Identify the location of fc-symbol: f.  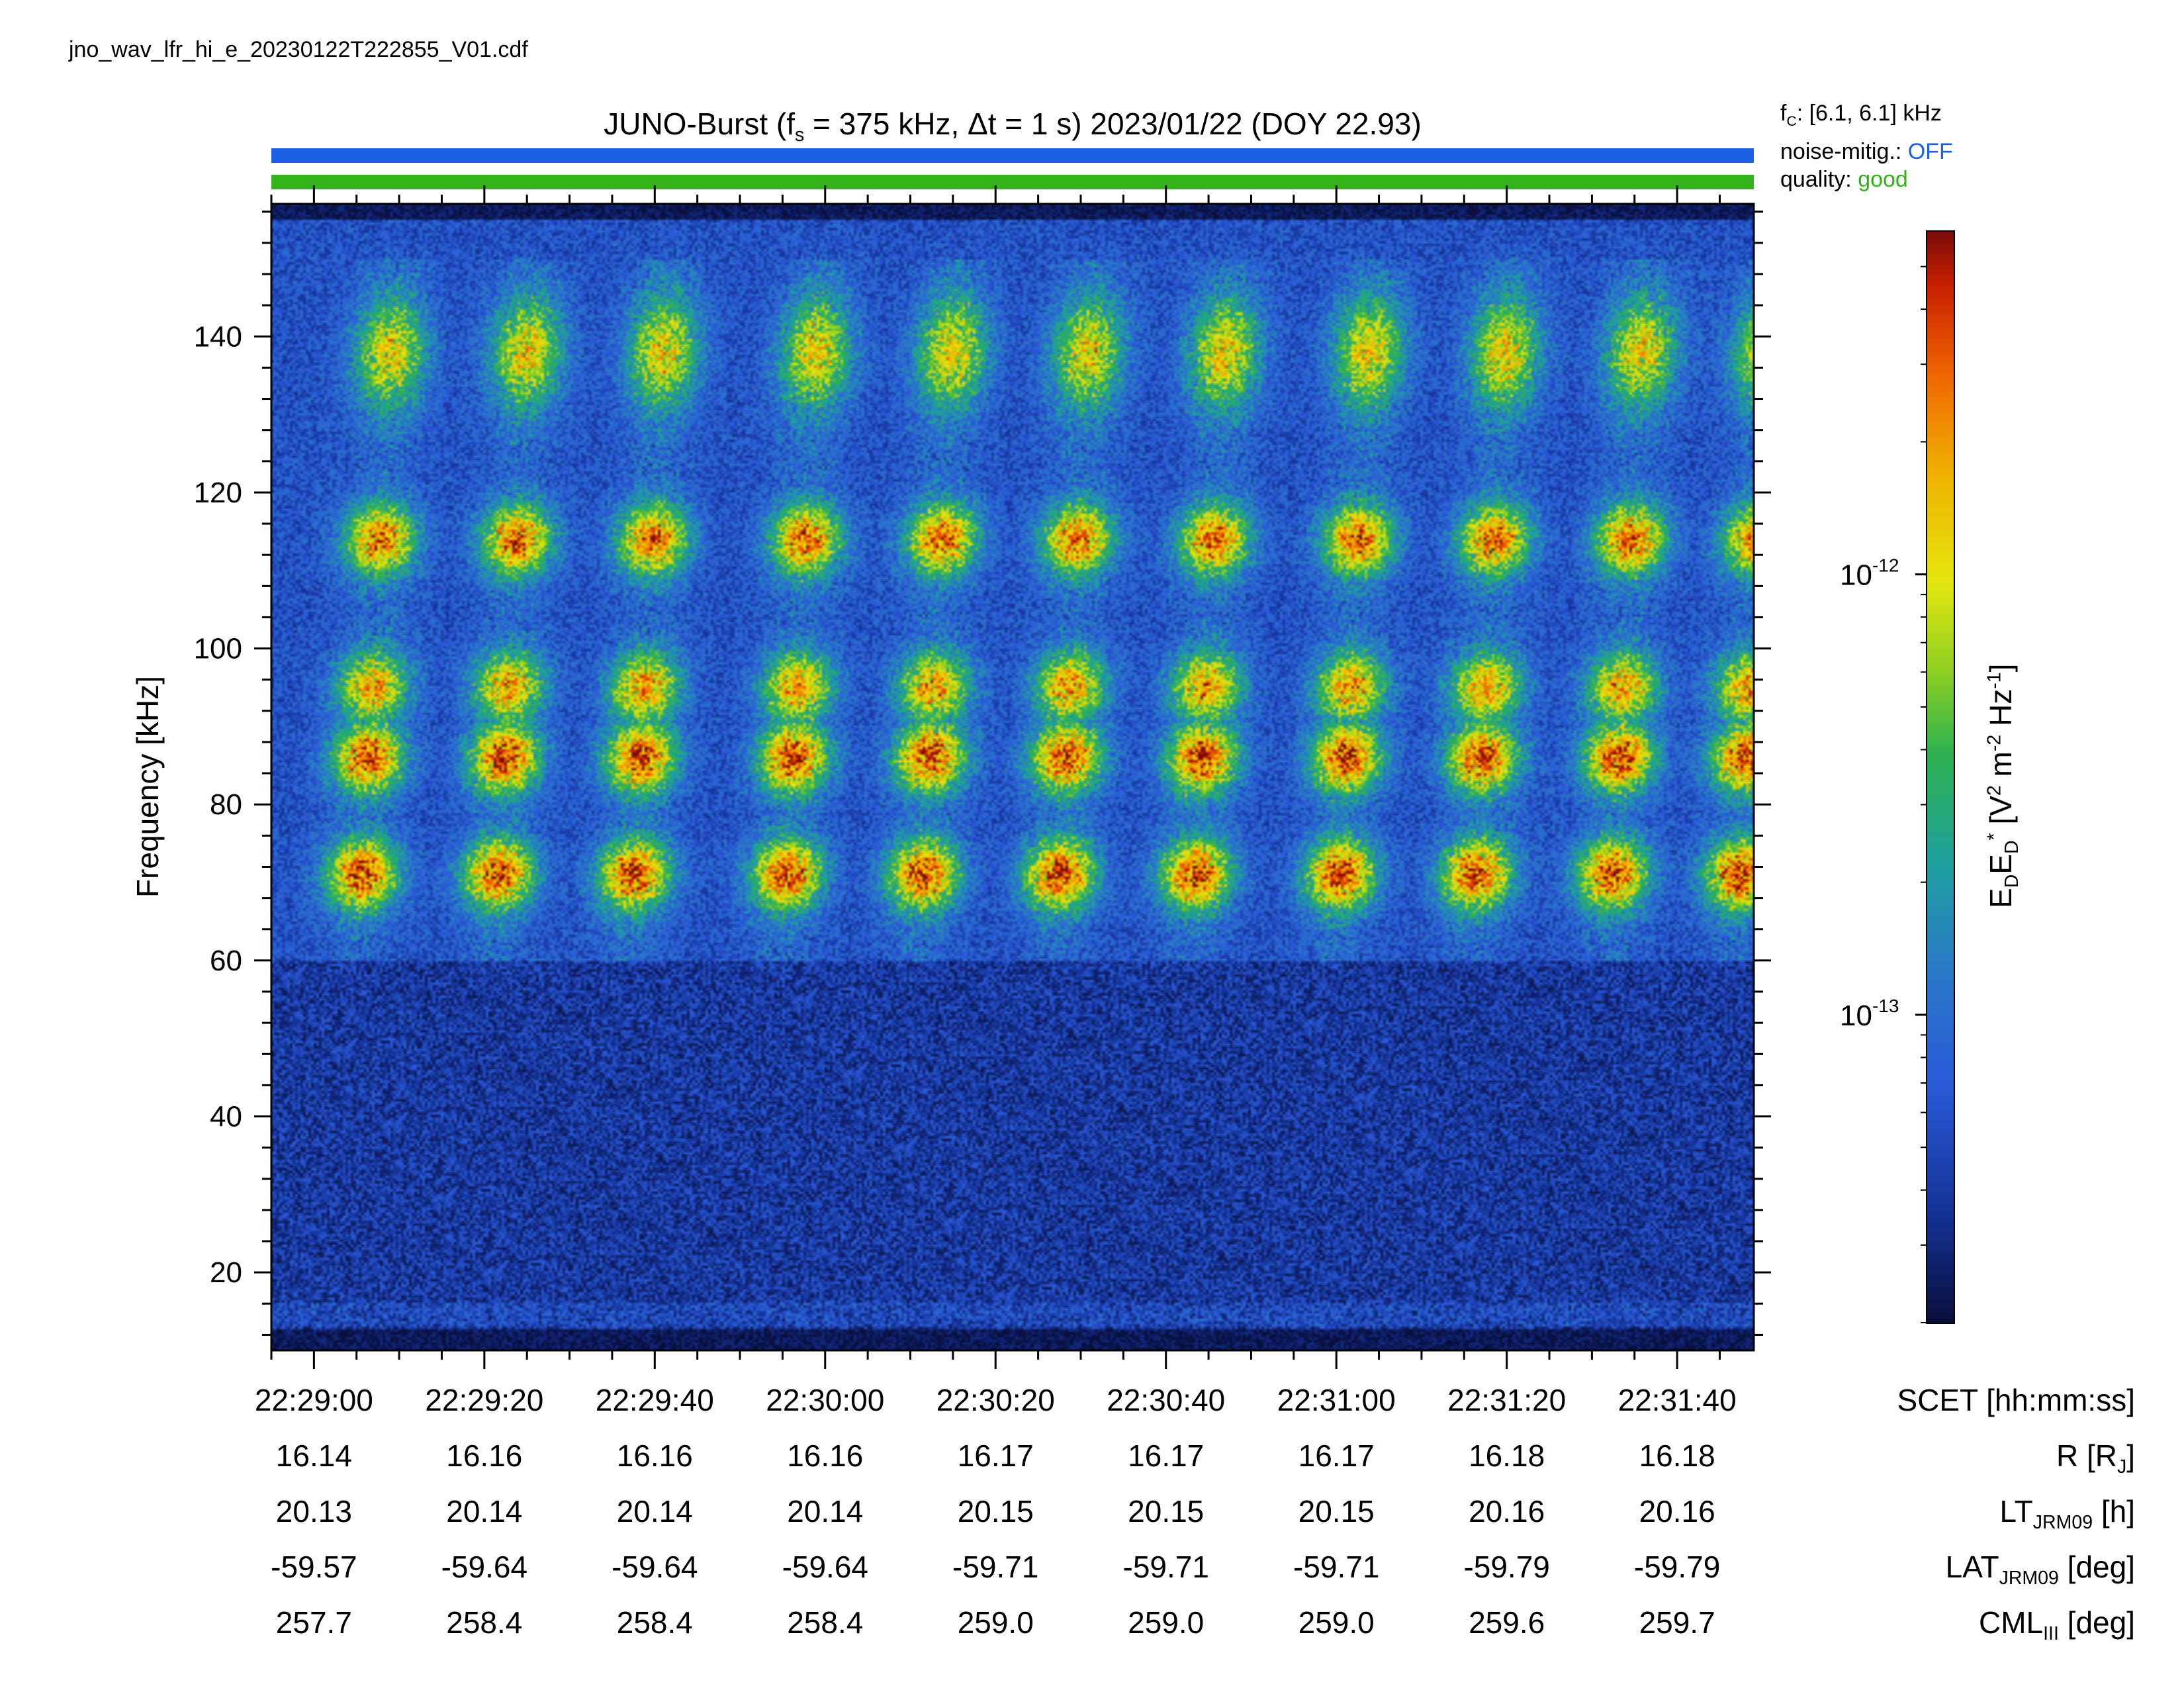
(1783, 113).